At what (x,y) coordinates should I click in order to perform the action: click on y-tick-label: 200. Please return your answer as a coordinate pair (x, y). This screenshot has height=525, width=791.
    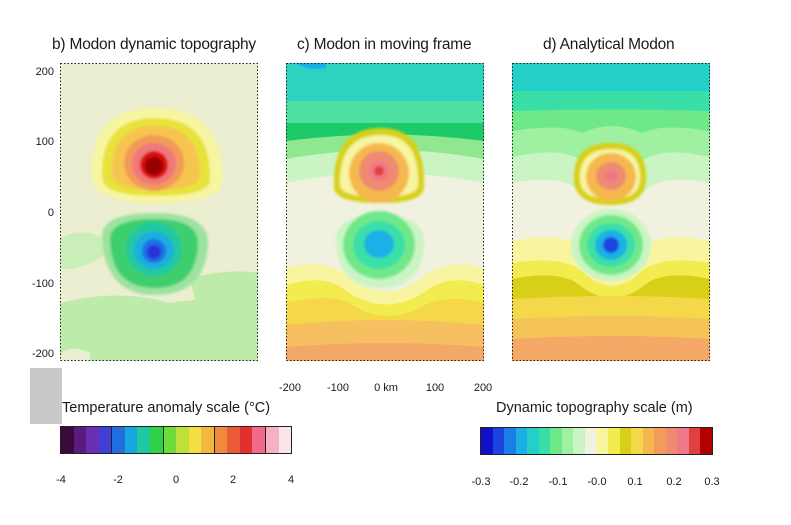
    Looking at the image, I should click on (44, 72).